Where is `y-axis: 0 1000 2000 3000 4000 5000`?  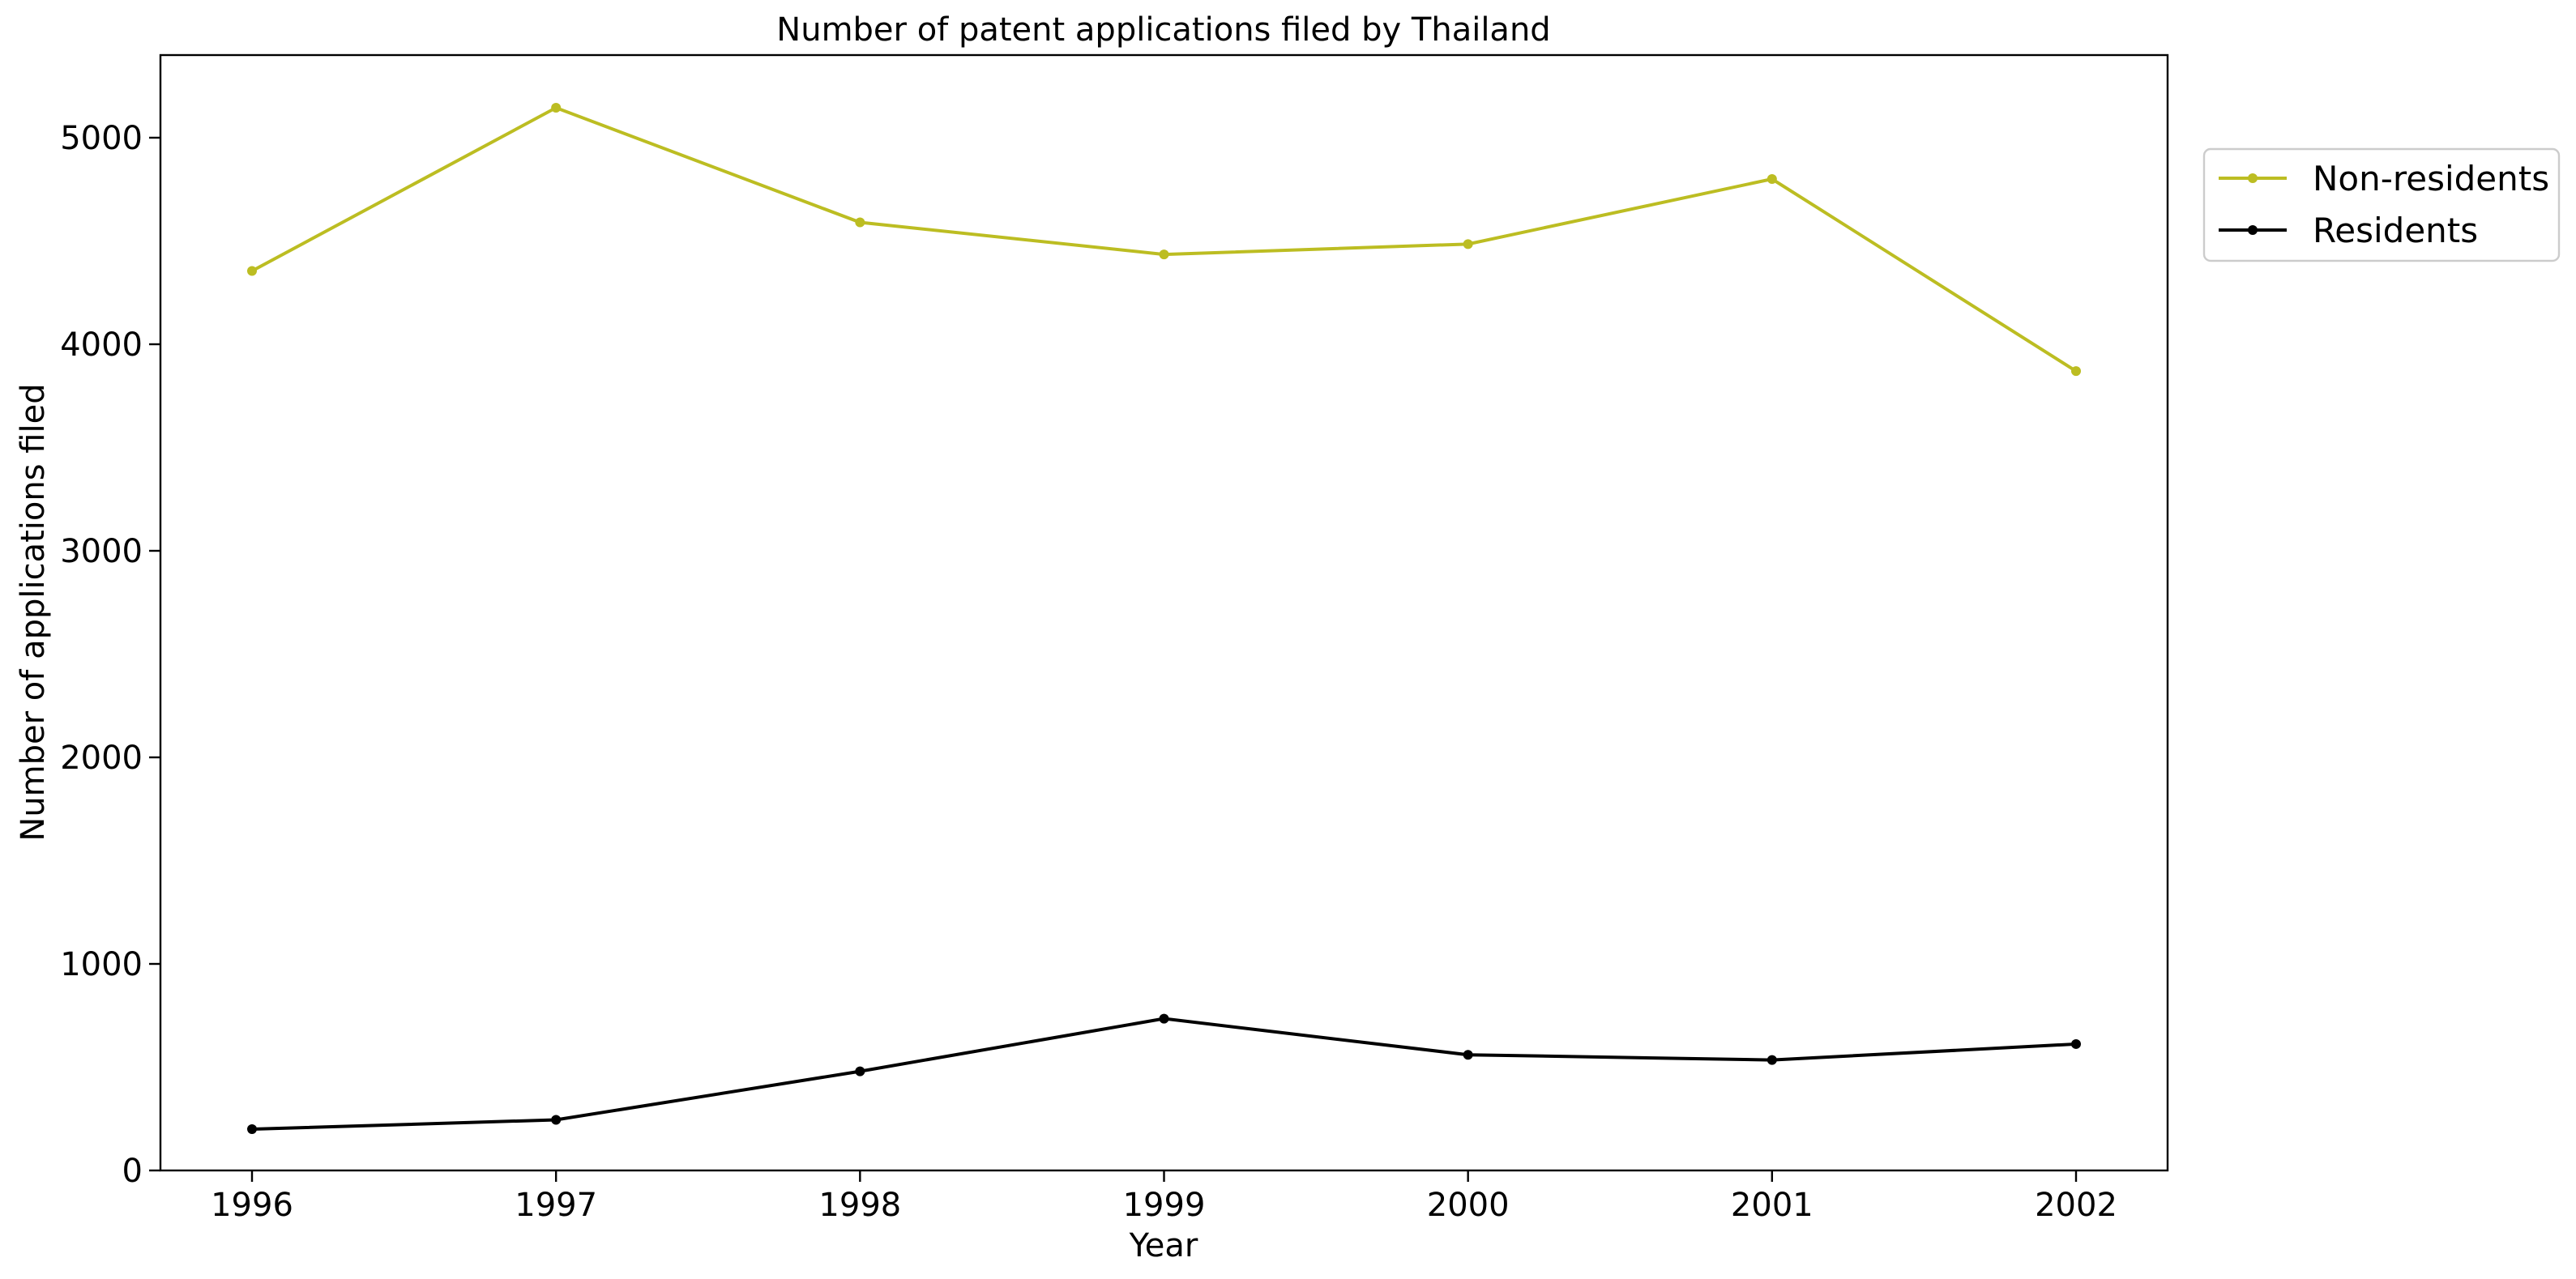 y-axis: 0 1000 2000 3000 4000 5000 is located at coordinates (110, 655).